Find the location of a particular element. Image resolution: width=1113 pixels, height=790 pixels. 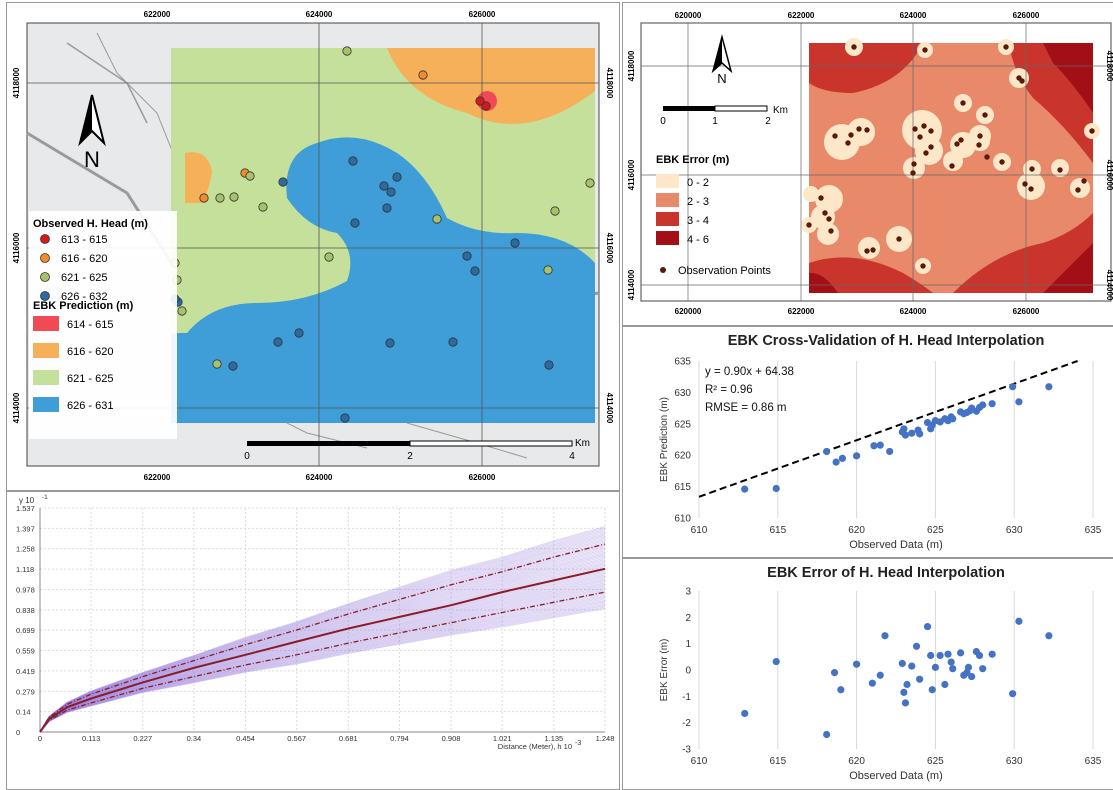

x-tick-label: 1.248 is located at coordinates (605, 738).